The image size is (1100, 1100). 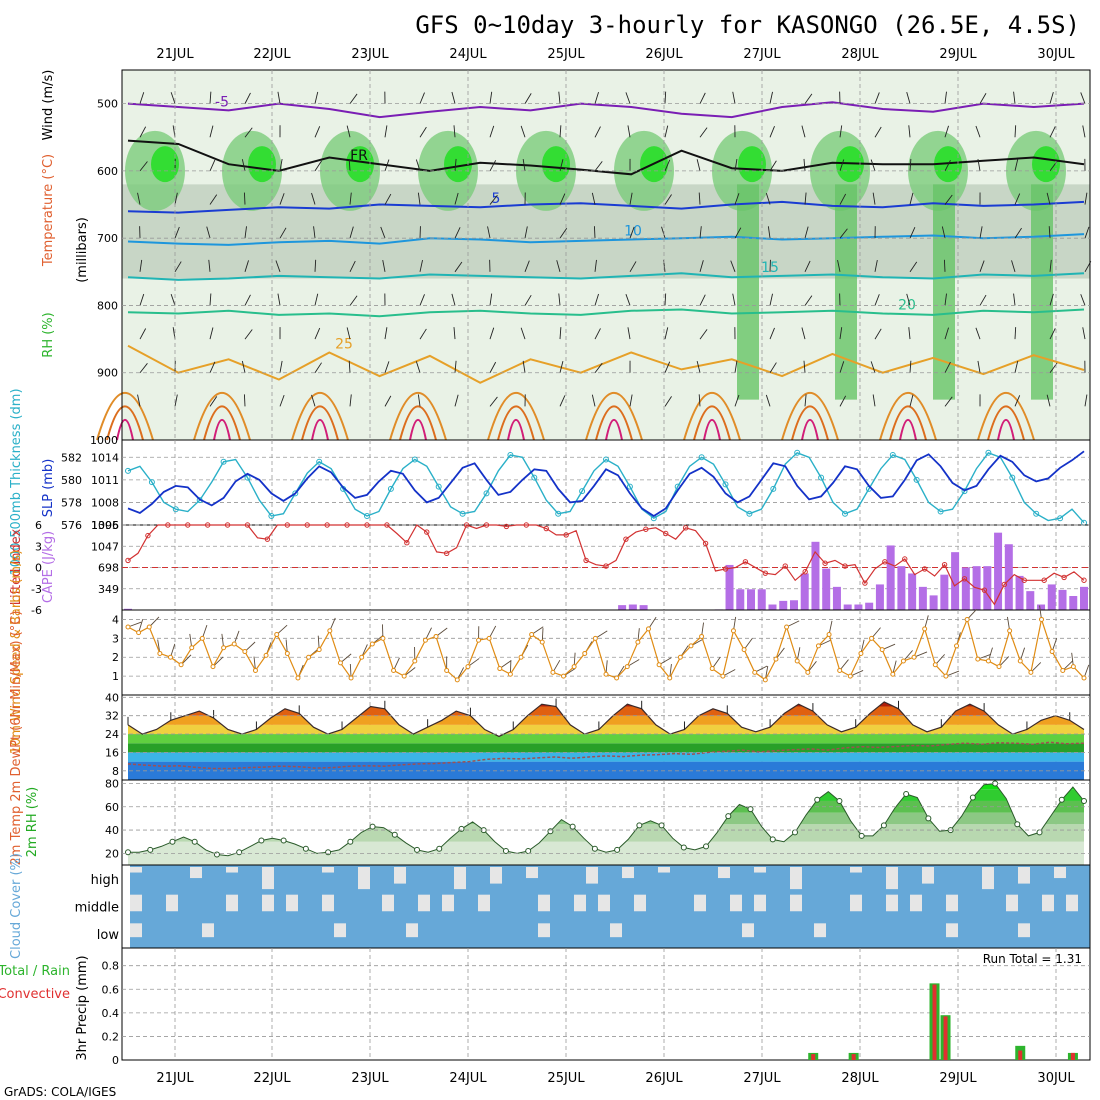 I want to click on date-label-top: 24JUL, so click(x=468, y=54).